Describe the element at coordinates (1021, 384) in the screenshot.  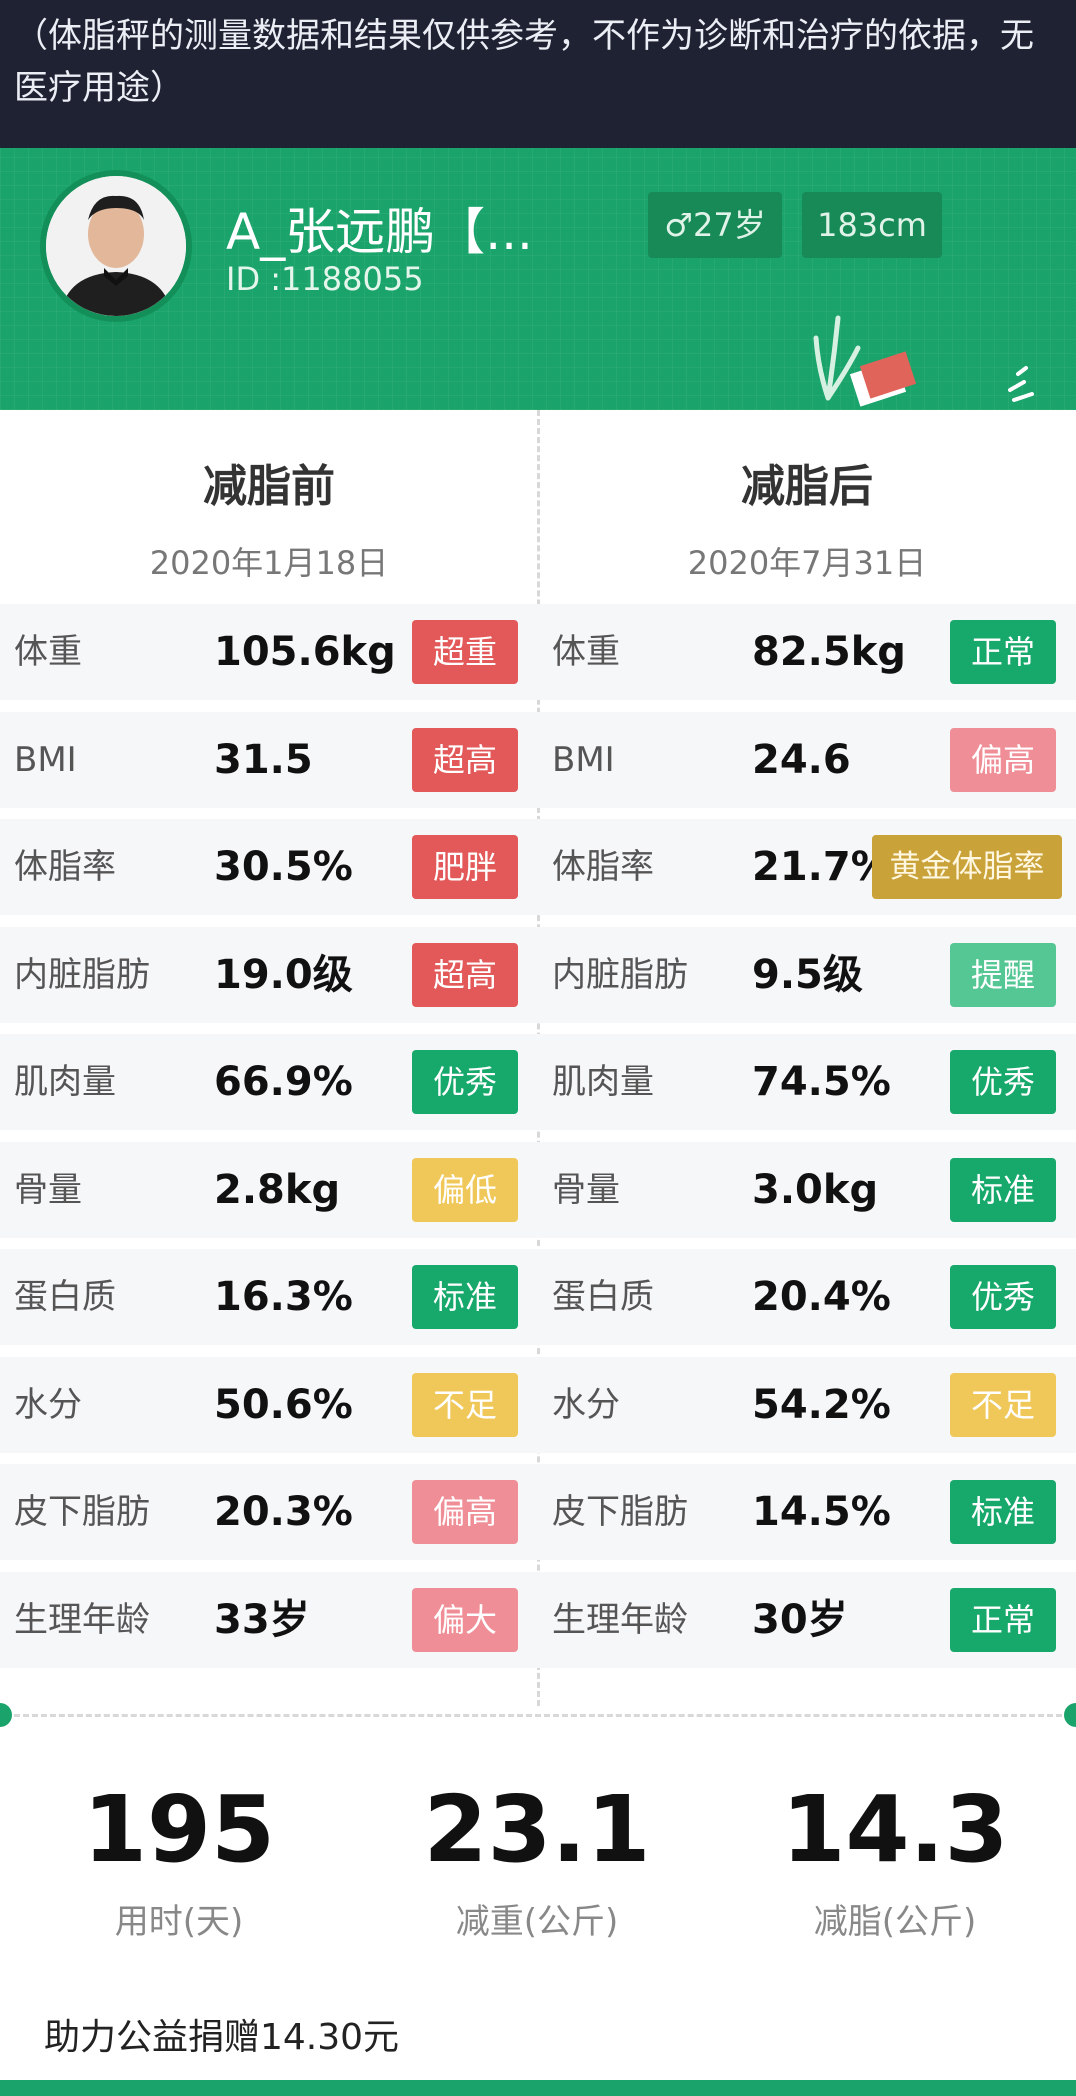
I see `sparkle-decoration-icon` at that location.